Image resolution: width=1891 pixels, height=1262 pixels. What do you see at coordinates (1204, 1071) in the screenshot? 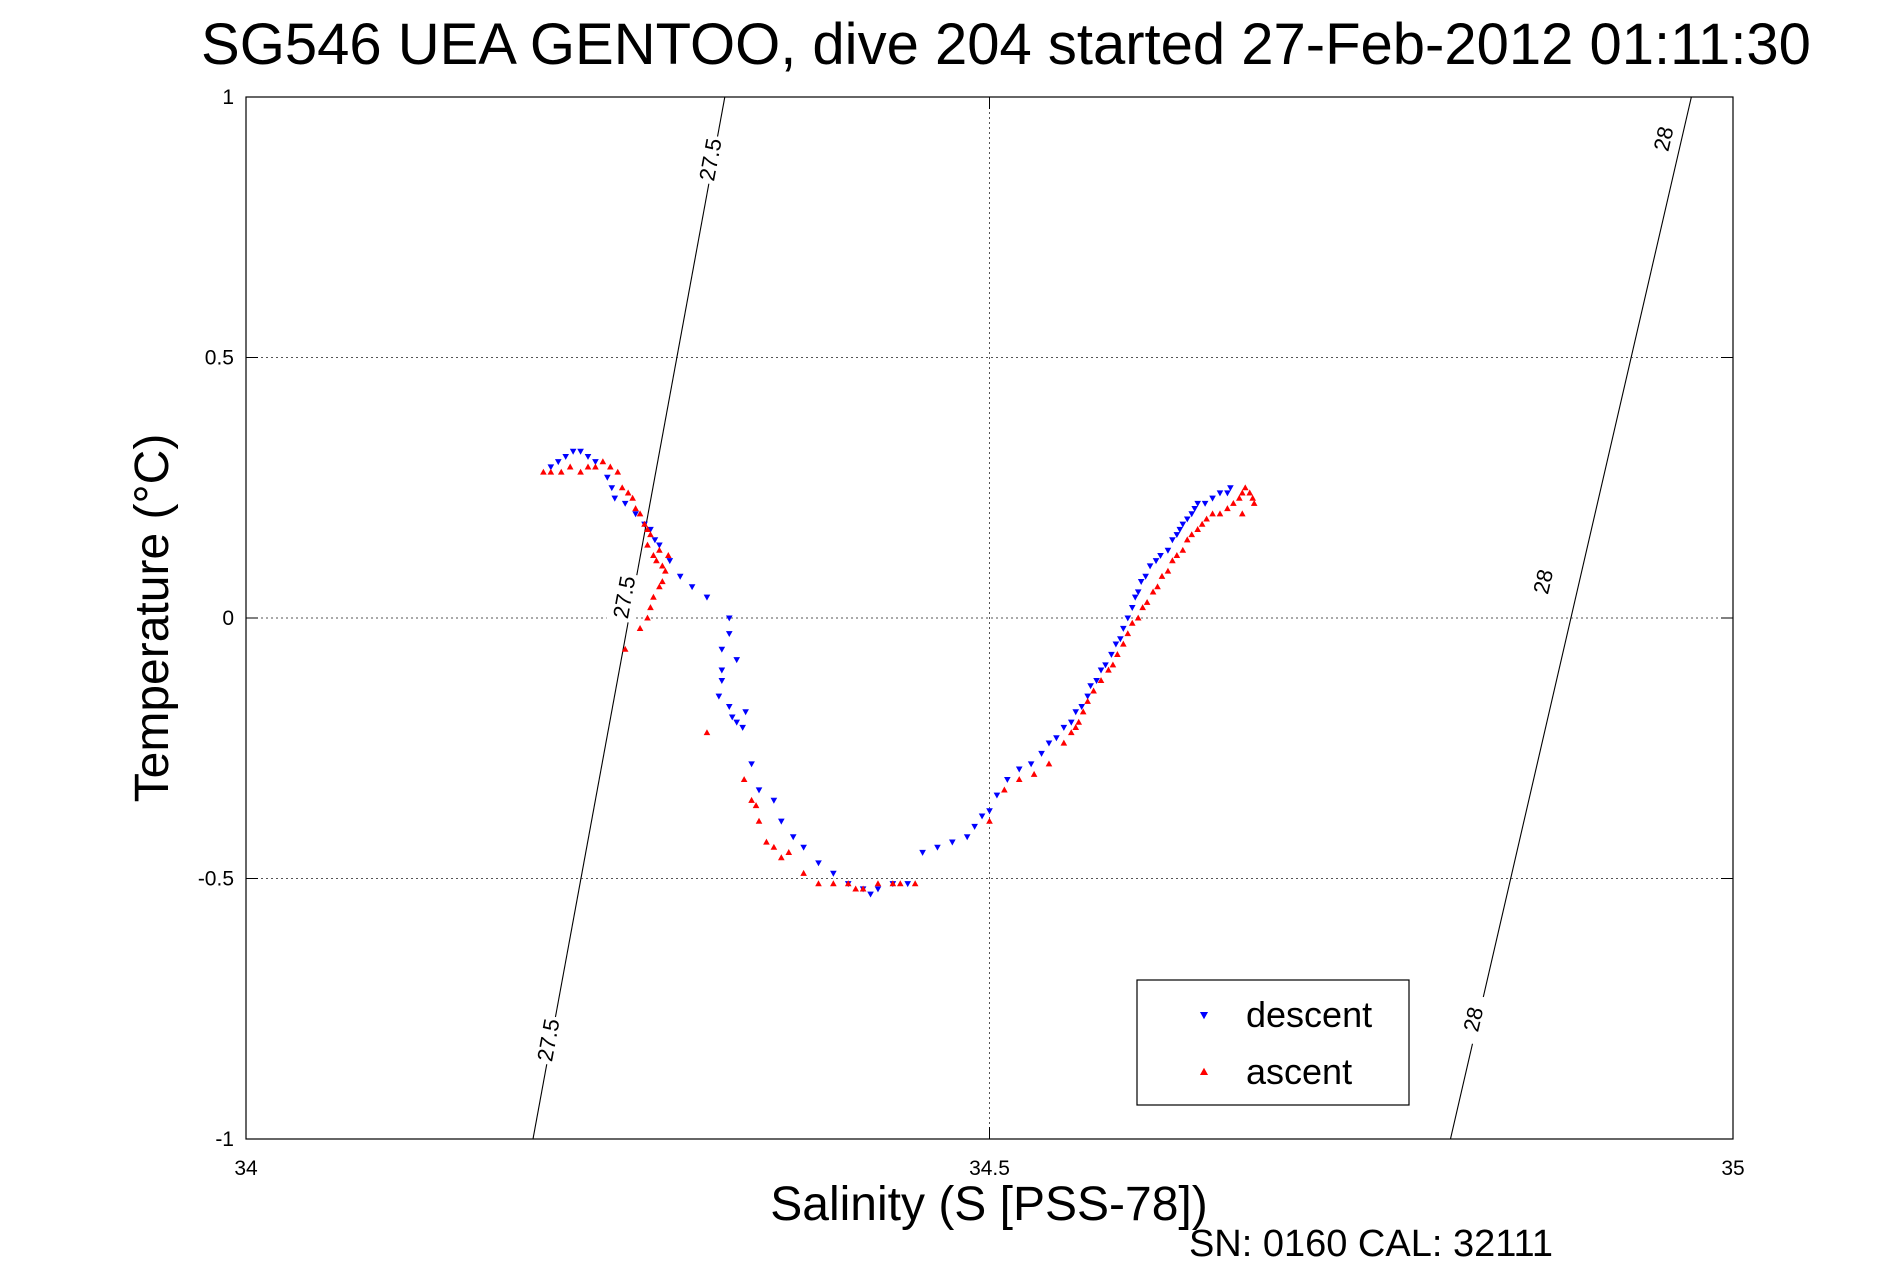
I see `legend-marker-ascent` at bounding box center [1204, 1071].